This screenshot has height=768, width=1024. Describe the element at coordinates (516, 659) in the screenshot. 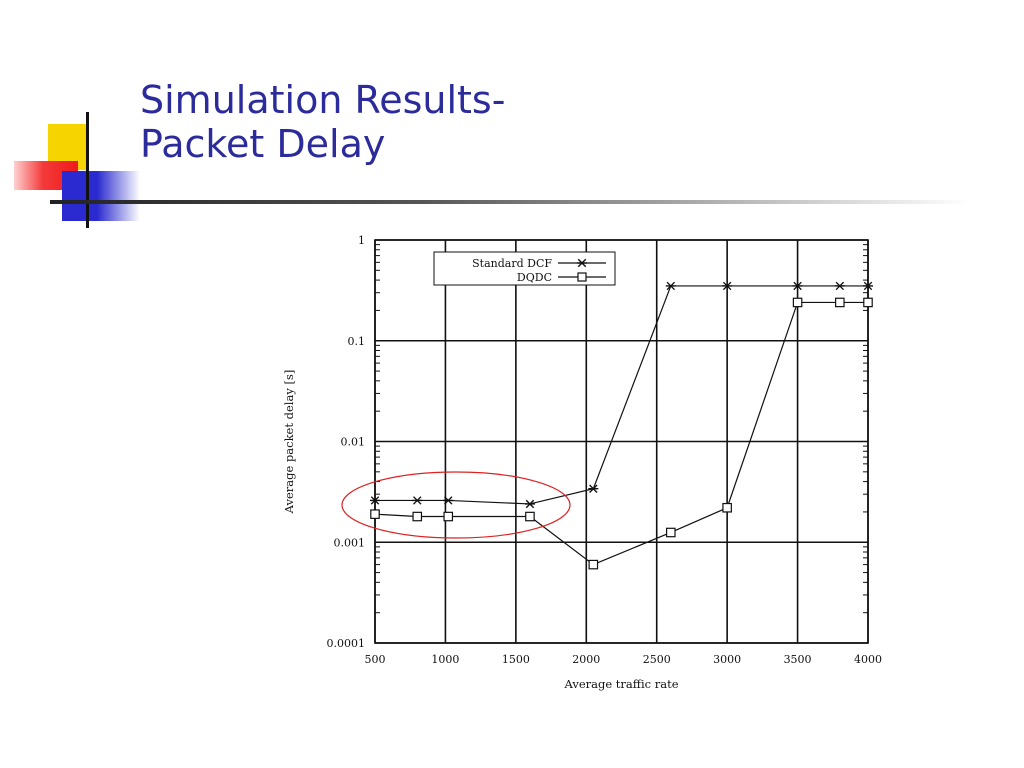

I see `x-tick-label: 1500` at that location.